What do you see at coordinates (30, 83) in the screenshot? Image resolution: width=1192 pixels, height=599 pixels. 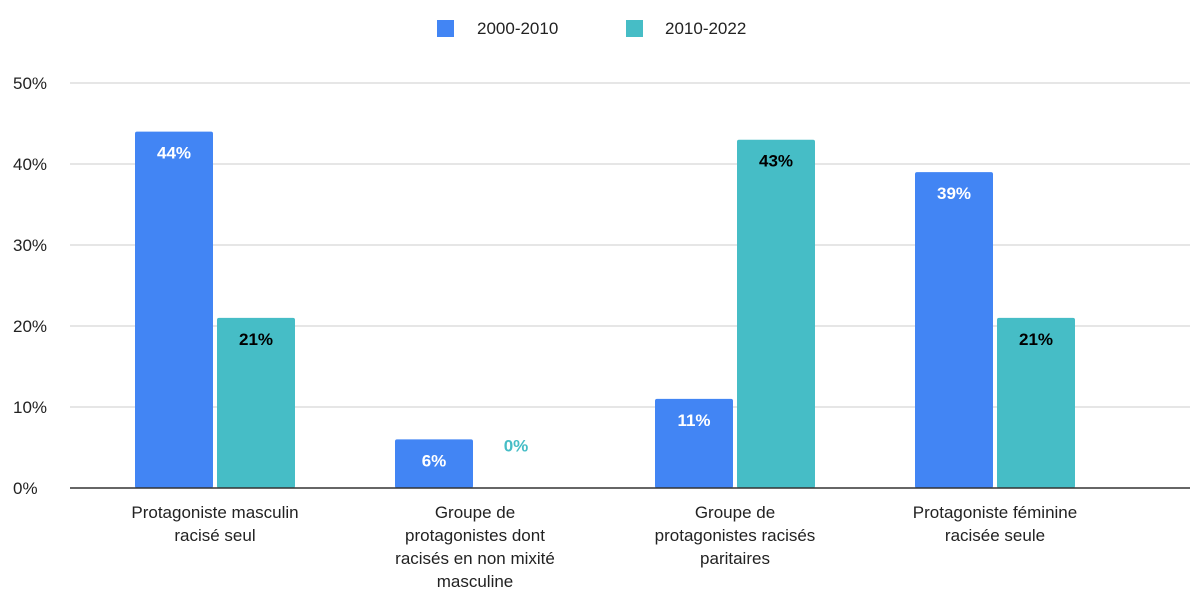 I see `y-tick-label: 50%` at bounding box center [30, 83].